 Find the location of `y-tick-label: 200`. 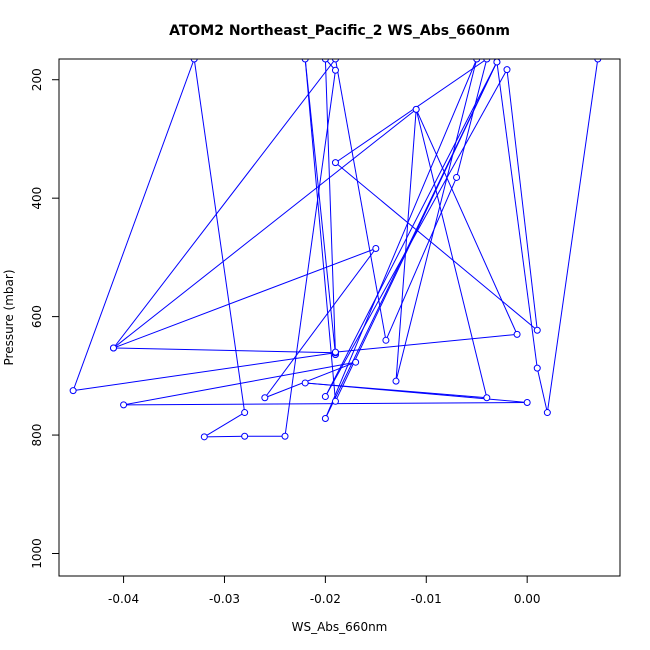

y-tick-label: 200 is located at coordinates (37, 79).